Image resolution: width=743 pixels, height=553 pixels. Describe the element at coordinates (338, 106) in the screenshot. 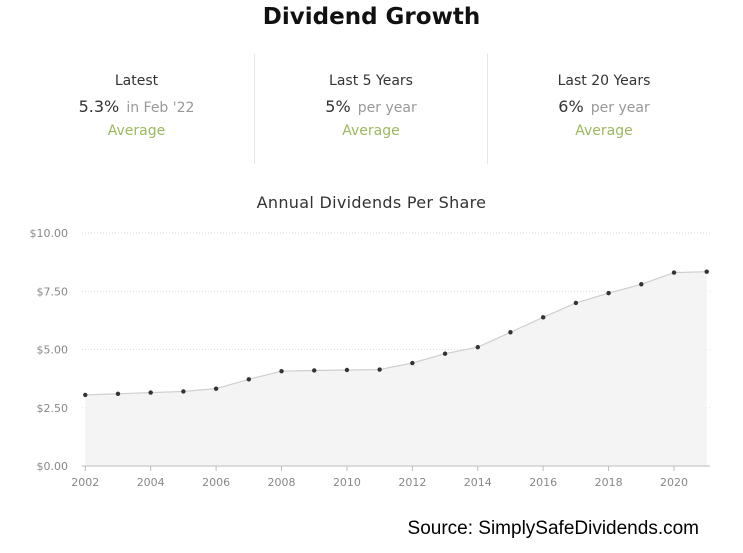

I see `stat-value: 5%` at that location.